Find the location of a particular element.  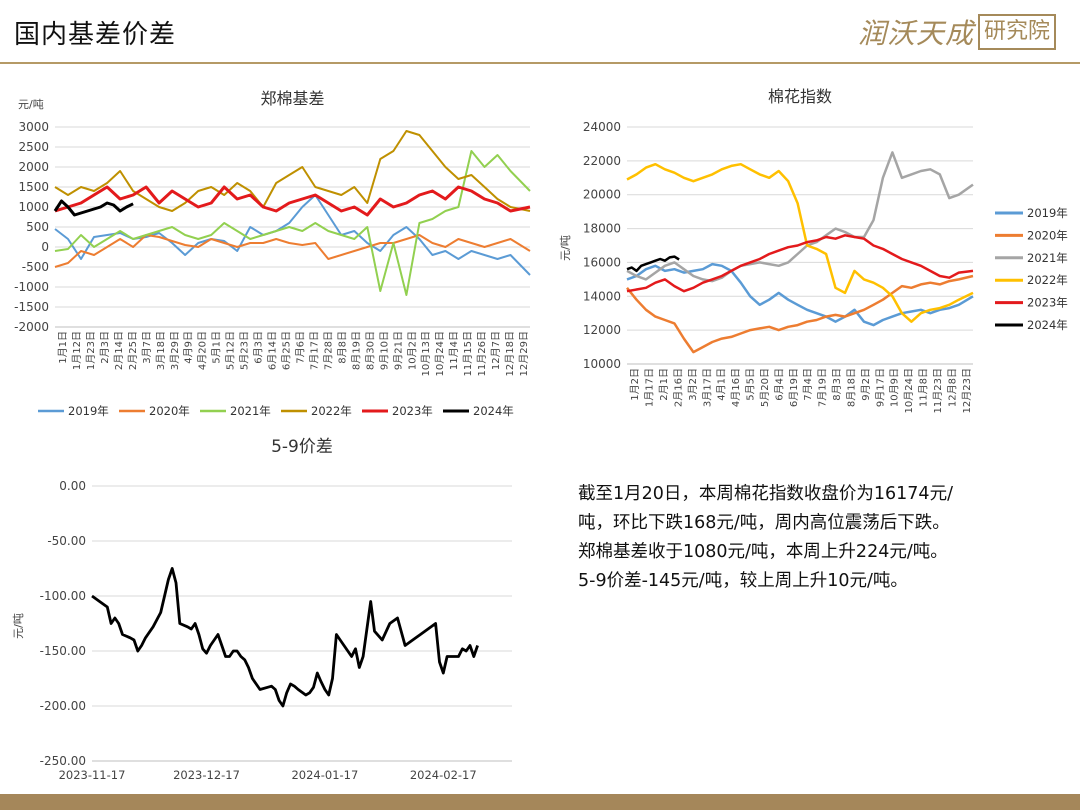

x-tick-label: 5月20日 is located at coordinates (765, 387).